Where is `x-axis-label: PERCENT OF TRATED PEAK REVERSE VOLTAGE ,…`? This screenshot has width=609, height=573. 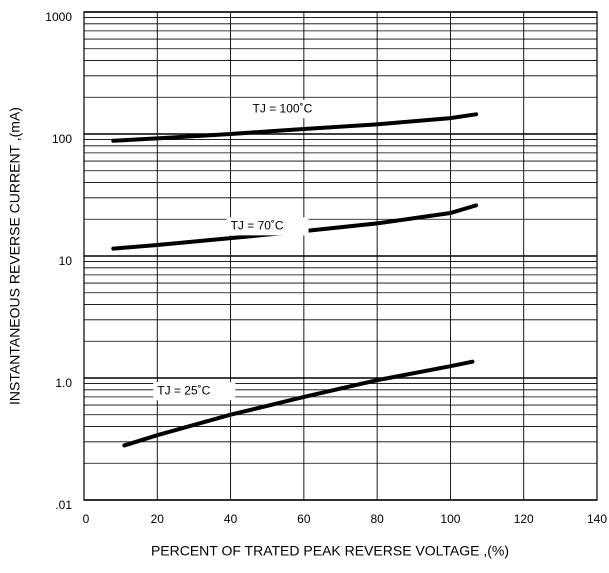 x-axis-label: PERCENT OF TRATED PEAK REVERSE VOLTAGE ,… is located at coordinates (330, 551).